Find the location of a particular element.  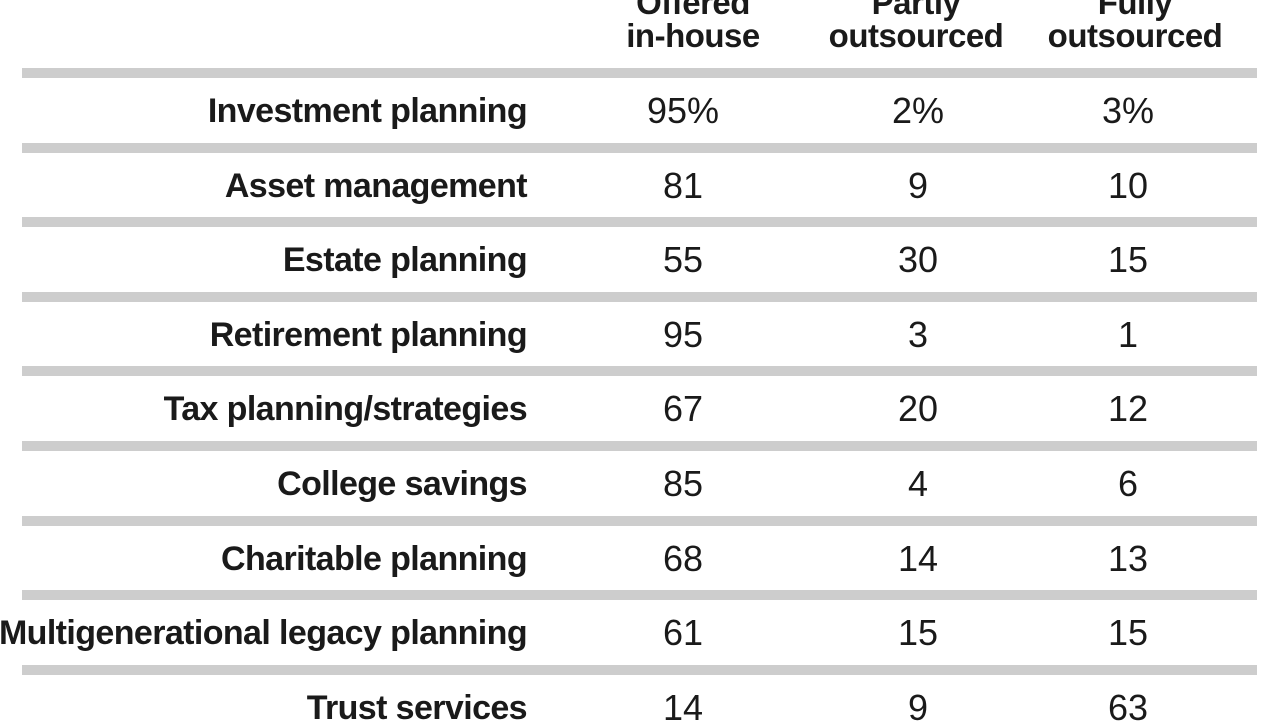

row-label: Tax planning/strategies is located at coordinates (345, 409).